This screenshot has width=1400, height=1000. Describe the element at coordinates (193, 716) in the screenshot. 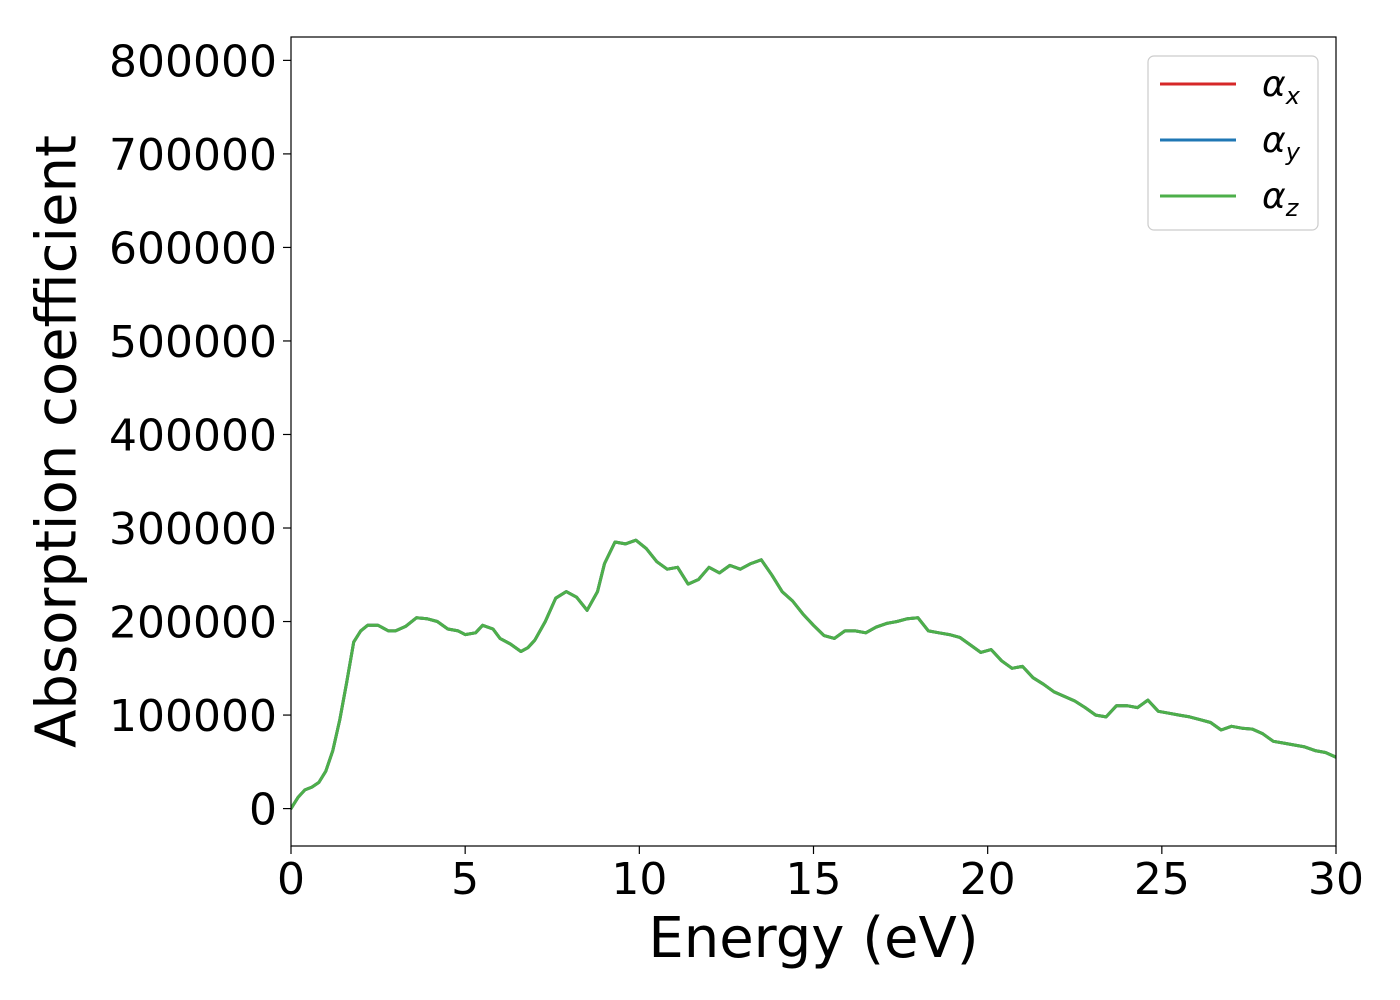

I see `y-tick-label: 100000` at that location.